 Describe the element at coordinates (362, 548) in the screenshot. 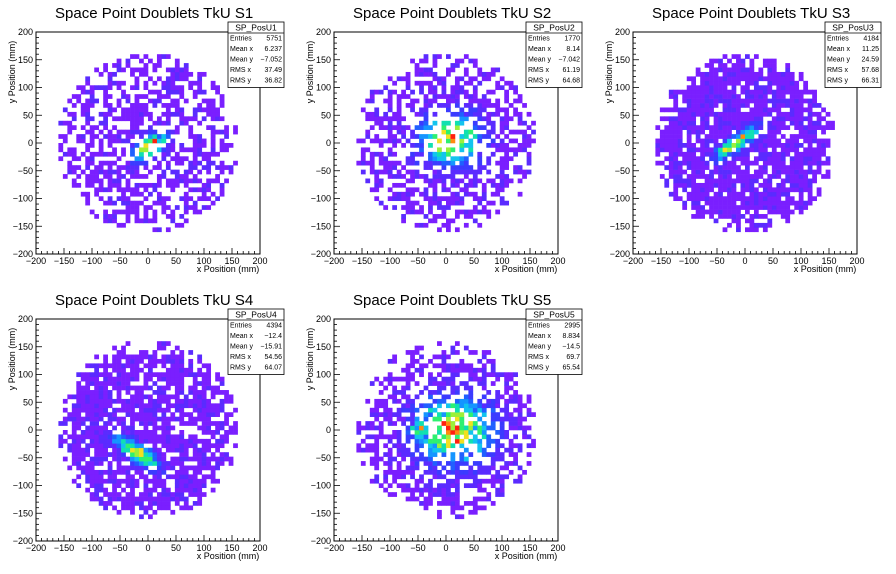

I see `x-tick-label: −150` at that location.